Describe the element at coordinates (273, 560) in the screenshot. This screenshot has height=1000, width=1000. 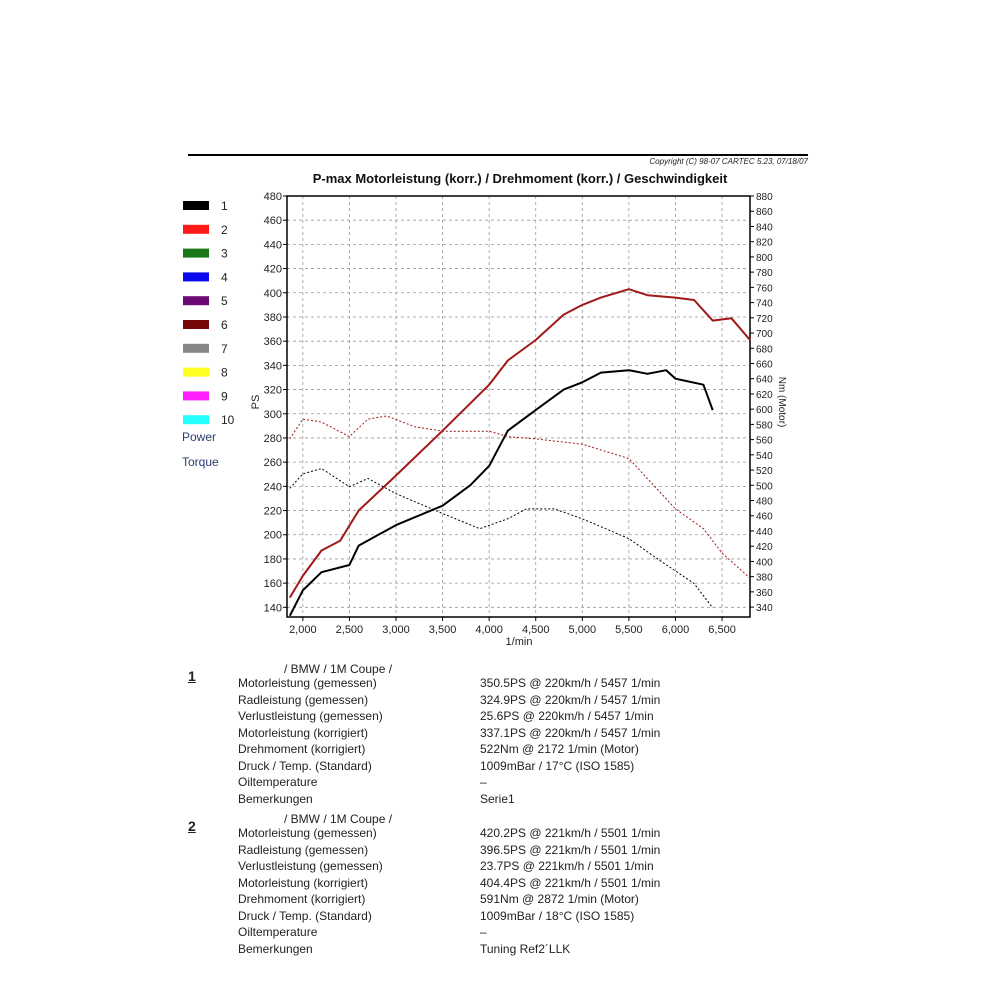
I see `y-tick-label: 180` at that location.